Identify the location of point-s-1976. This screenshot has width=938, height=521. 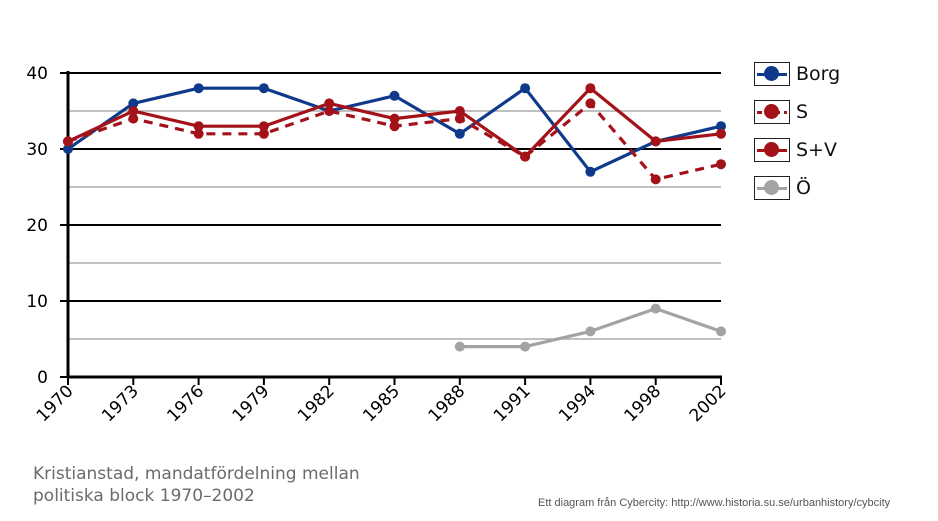
(198, 133).